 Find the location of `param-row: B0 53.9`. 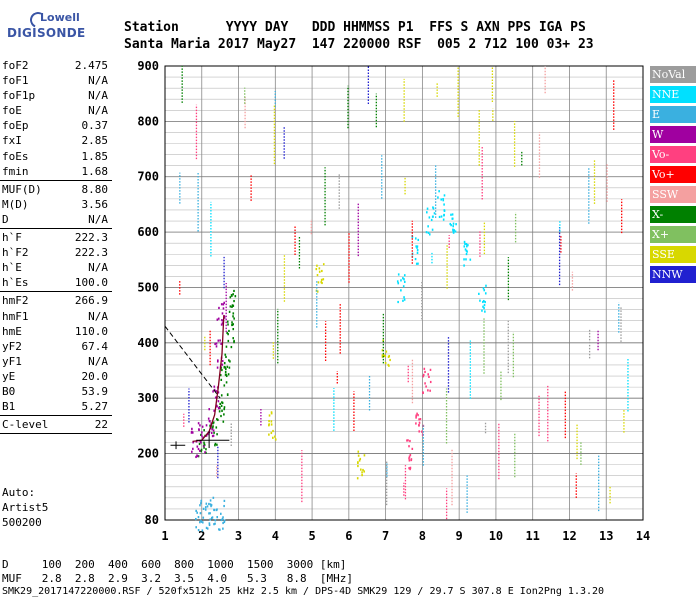

param-row: B0 53.9 is located at coordinates (56, 391).